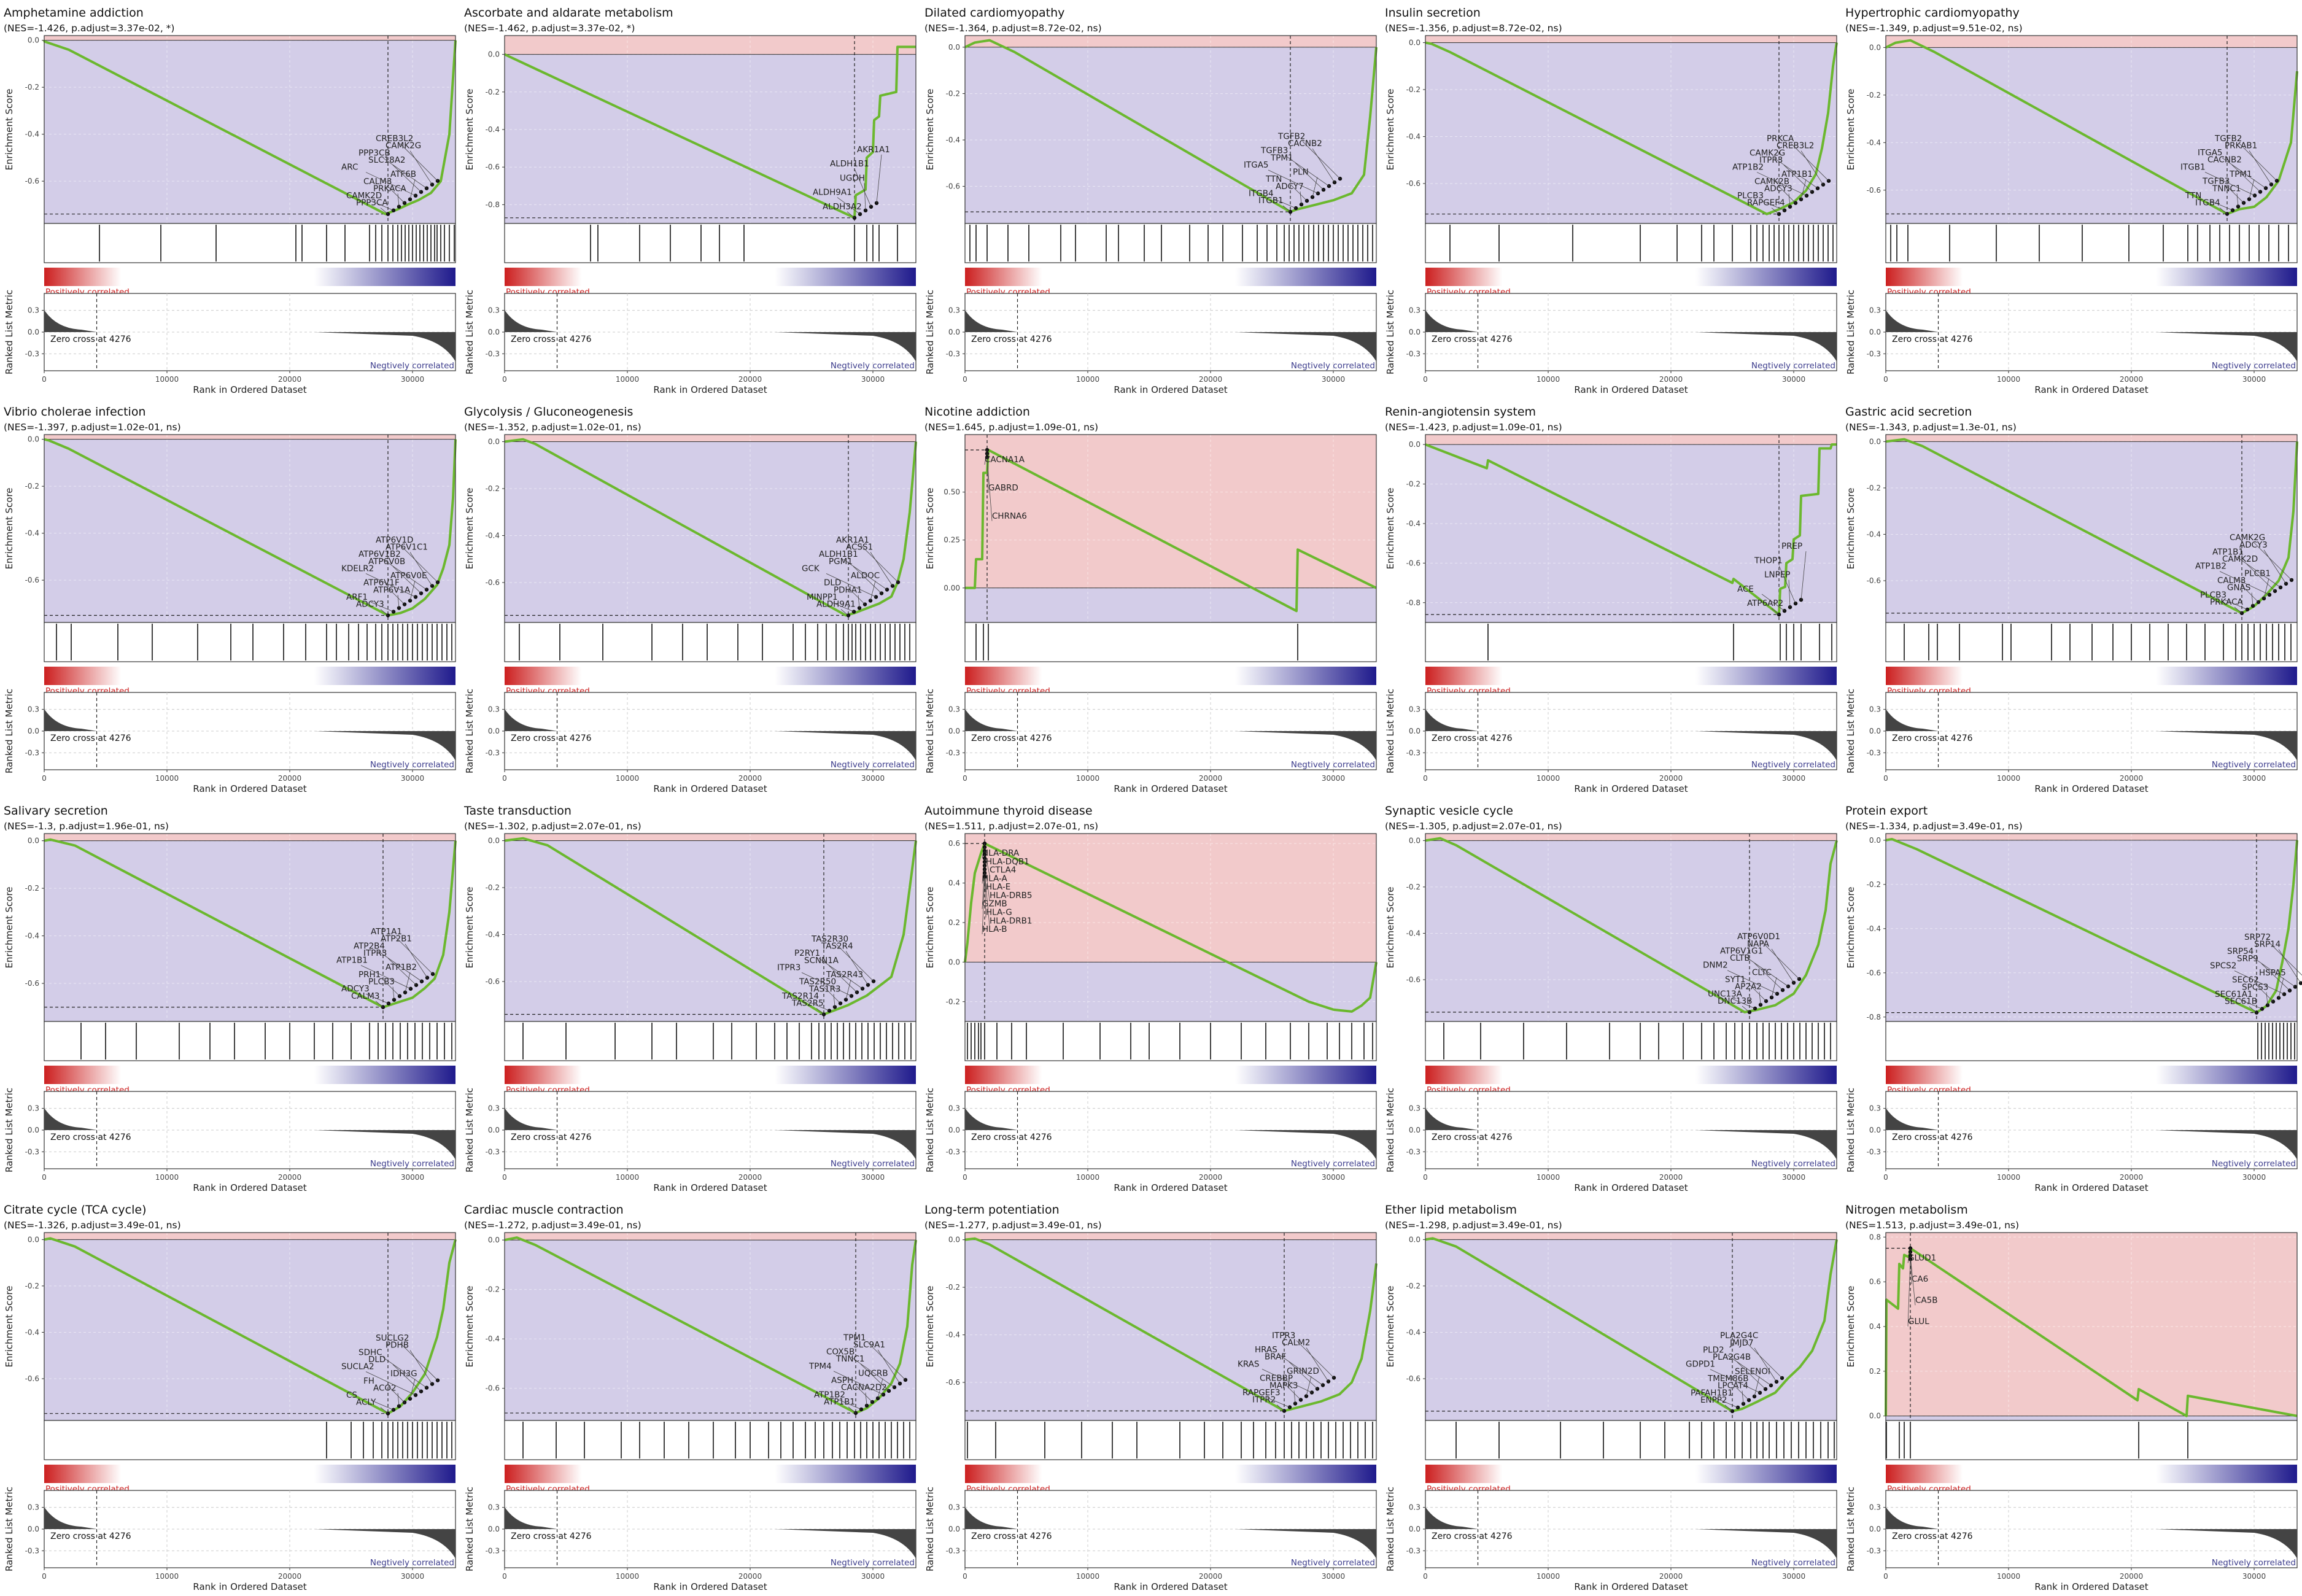  I want to click on plot-subtitle: (NES=1.511, p.adjust=2.07e-01, ns), so click(1011, 826).